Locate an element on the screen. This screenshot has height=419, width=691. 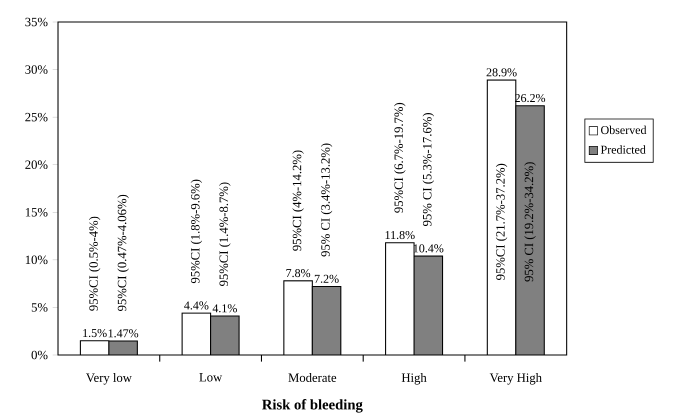
x-tick-label: Very High is located at coordinates (516, 379).